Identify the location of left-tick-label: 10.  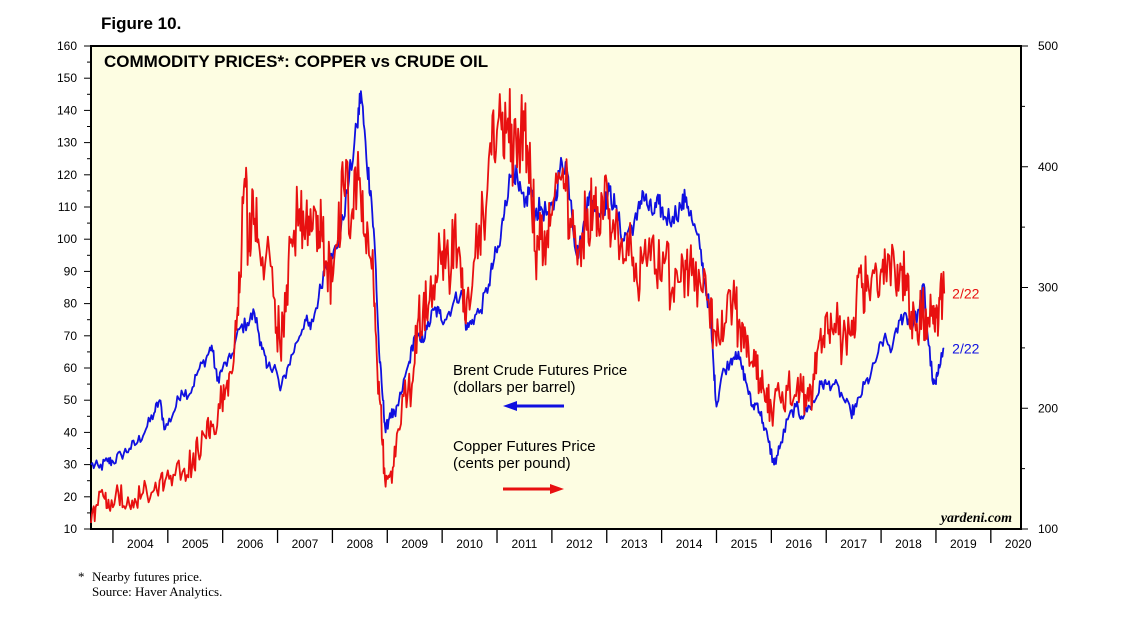
(71, 529).